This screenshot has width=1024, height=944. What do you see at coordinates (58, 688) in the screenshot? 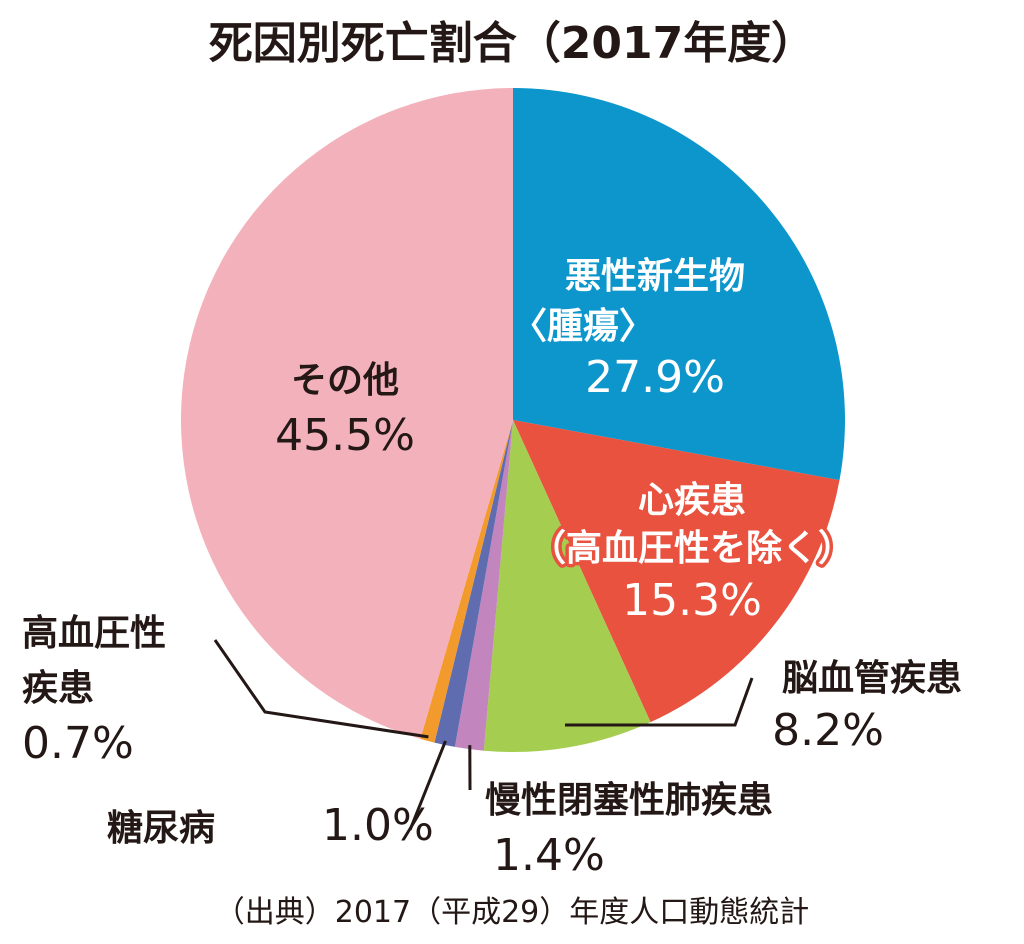
I see `slice-label-5-line-1: 疾患` at bounding box center [58, 688].